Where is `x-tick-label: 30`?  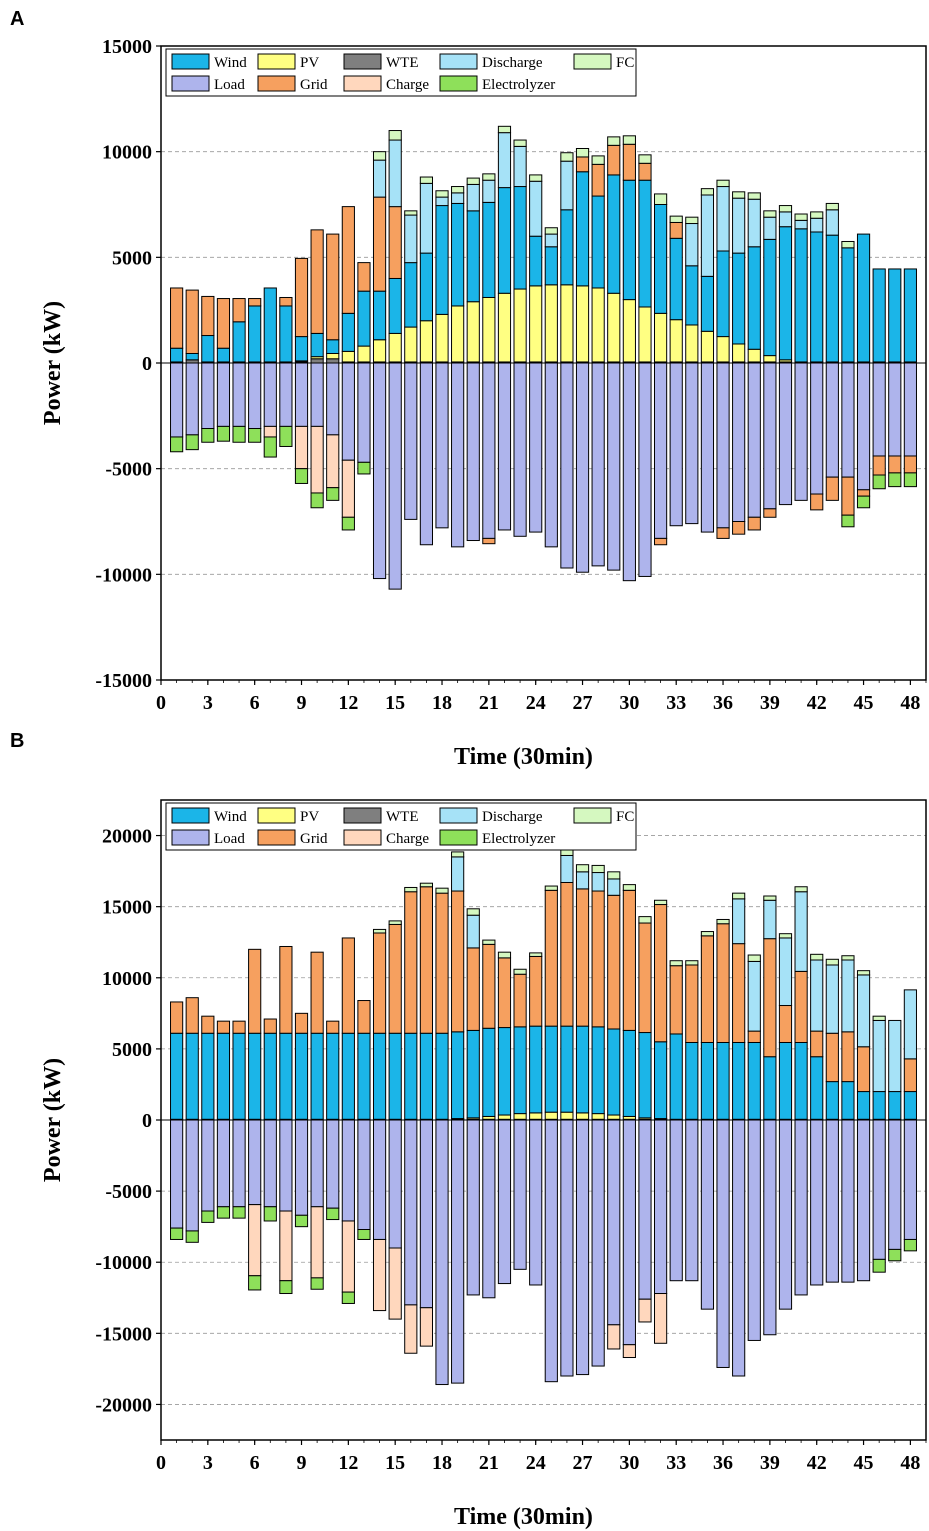
x-tick-label: 30 is located at coordinates (629, 1463).